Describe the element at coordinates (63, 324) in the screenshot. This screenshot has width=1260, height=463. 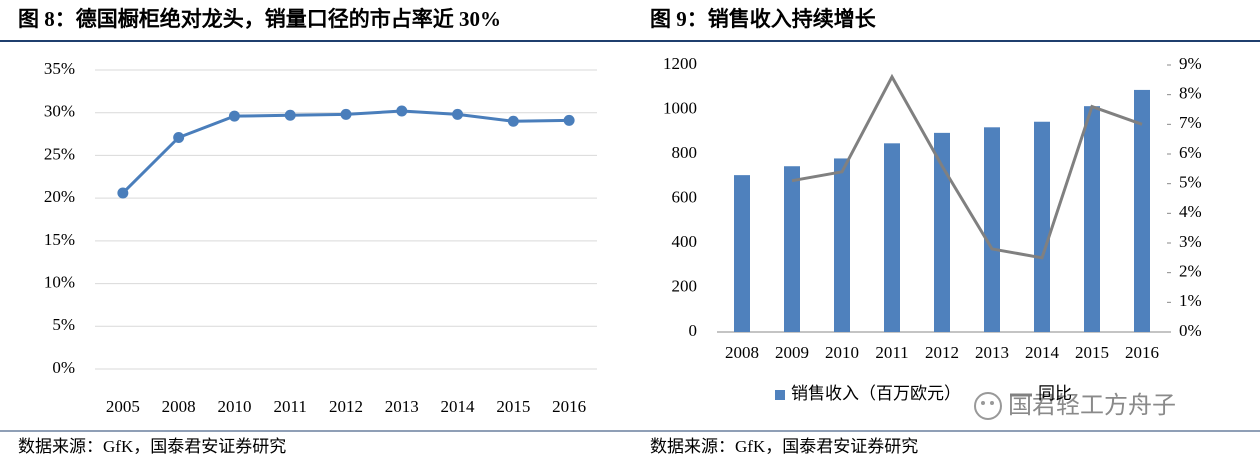
I see `y-tick-label: 5%` at that location.